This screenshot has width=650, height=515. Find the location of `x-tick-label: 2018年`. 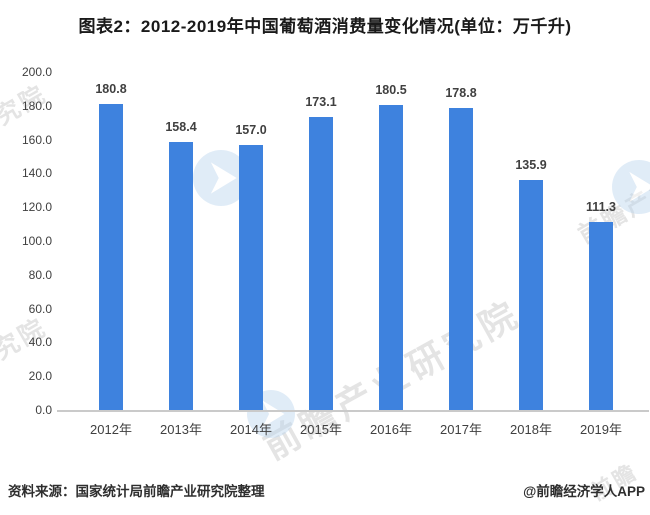

x-tick-label: 2018年 is located at coordinates (531, 429).